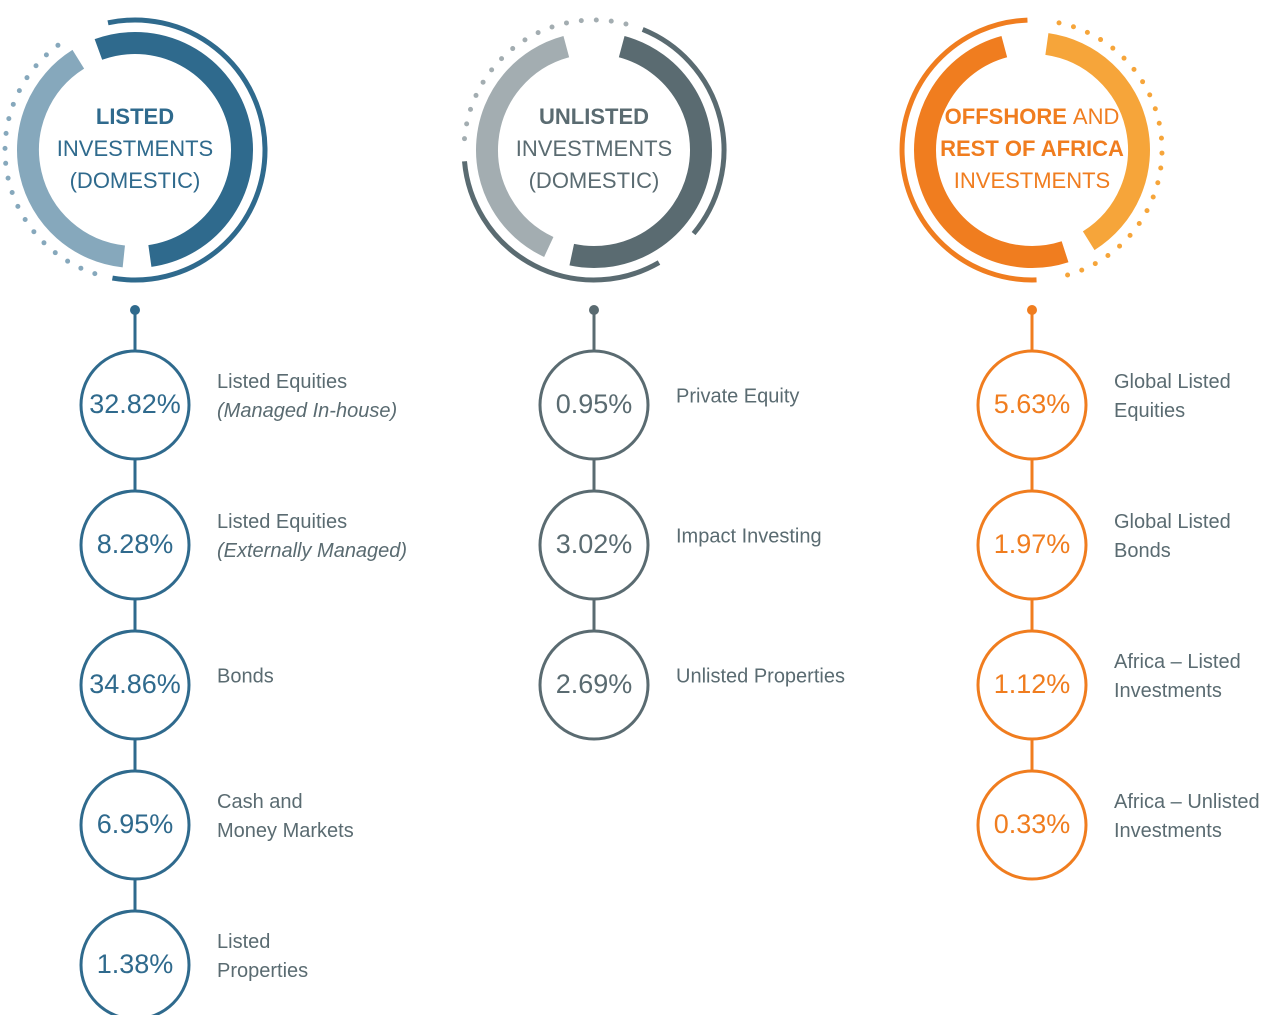 The image size is (1271, 1015). I want to click on item-value: 1.38%, so click(135, 964).